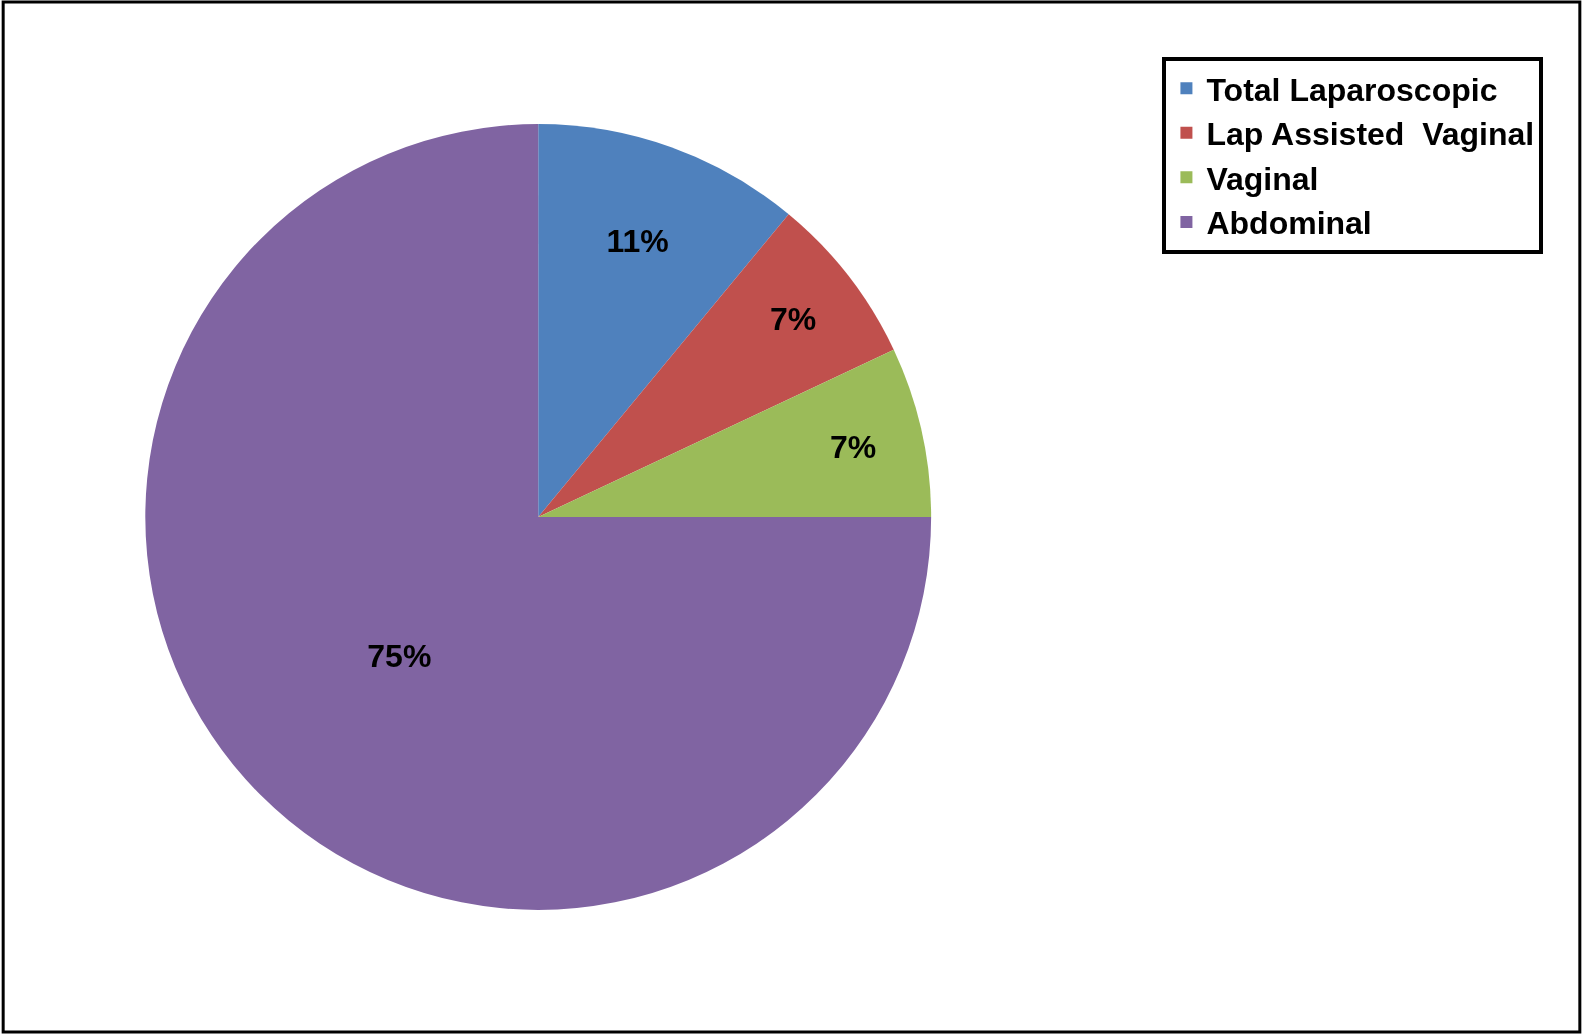  I want to click on legend-label: Total Laparoscopic, so click(1352, 89).